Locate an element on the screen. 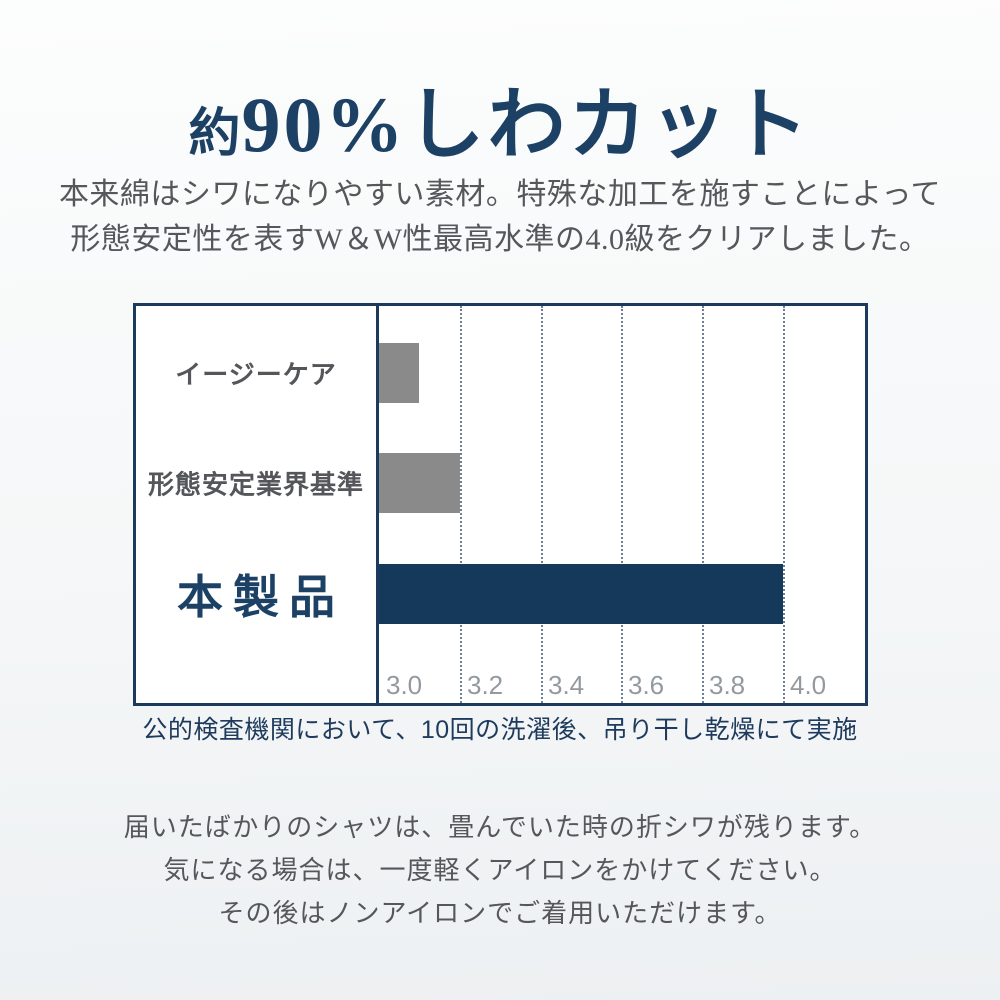 Image resolution: width=1000 pixels, height=1000 pixels. note-line-3: その後はノンアイロンでご着用いただけます。 is located at coordinates (500, 913).